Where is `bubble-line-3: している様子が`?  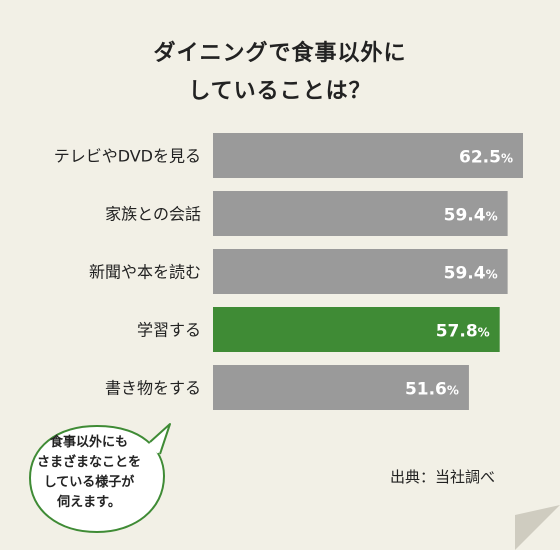
bubble-line-3: している様子が is located at coordinates (89, 482).